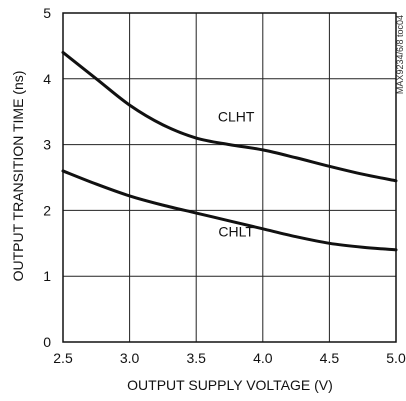  What do you see at coordinates (263, 358) in the screenshot?
I see `x-tick-label: 4.0` at bounding box center [263, 358].